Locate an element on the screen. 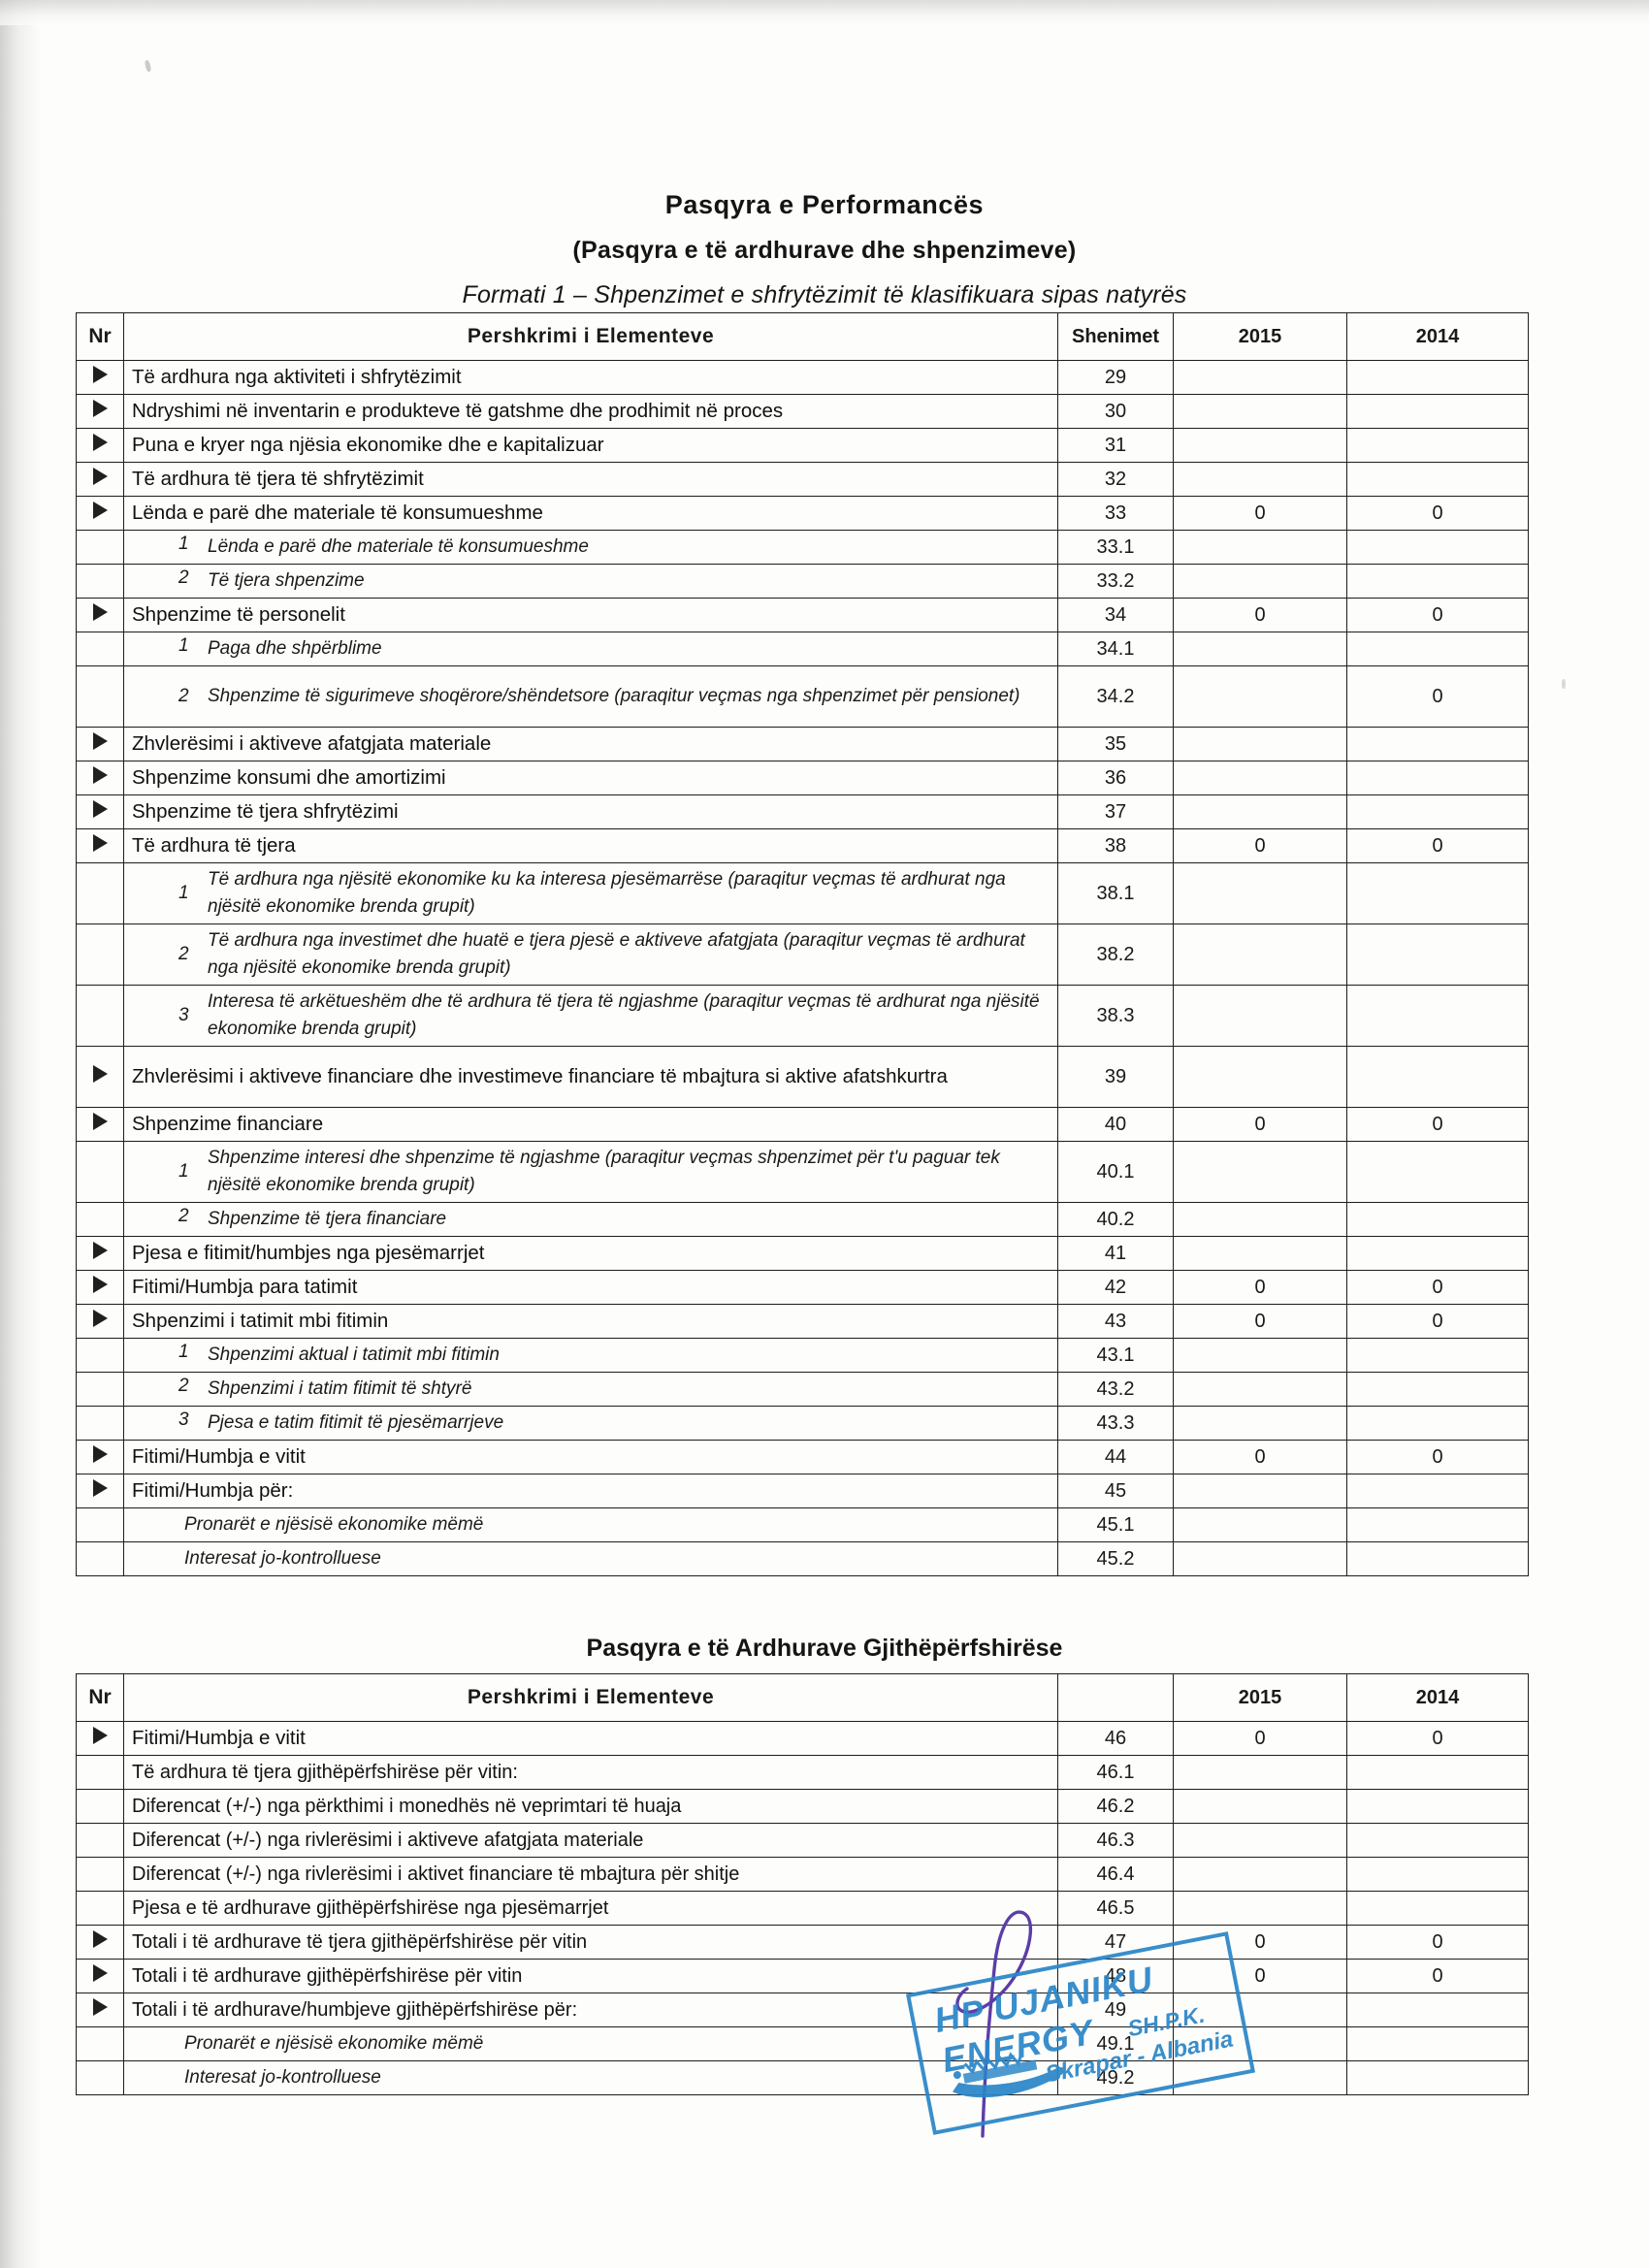 The height and width of the screenshot is (2268, 1649). row-note-cell: 42 is located at coordinates (1115, 1287).